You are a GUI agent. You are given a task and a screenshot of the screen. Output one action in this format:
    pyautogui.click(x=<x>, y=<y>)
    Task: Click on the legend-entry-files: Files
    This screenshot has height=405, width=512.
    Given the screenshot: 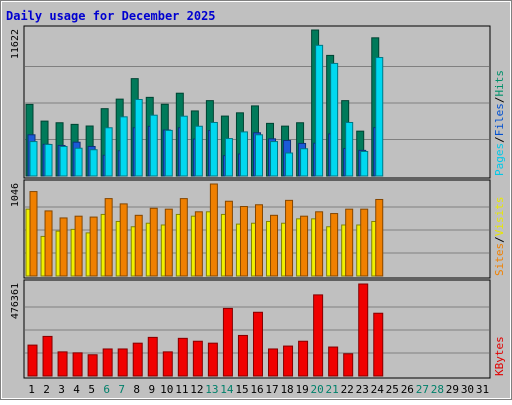 What is the action you would take?
    pyautogui.click(x=499, y=119)
    